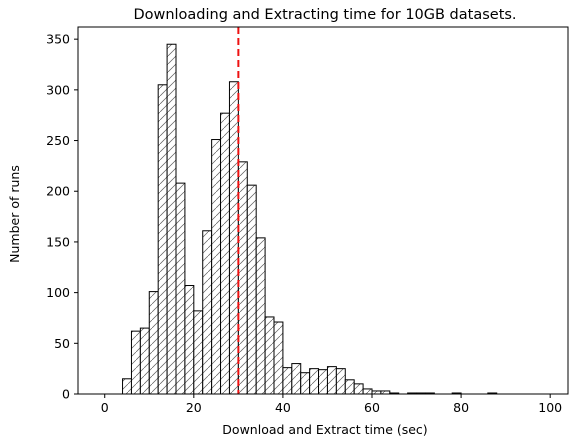 The height and width of the screenshot is (445, 570). What do you see at coordinates (58, 89) in the screenshot?
I see `y-tick-label: 300` at bounding box center [58, 89].